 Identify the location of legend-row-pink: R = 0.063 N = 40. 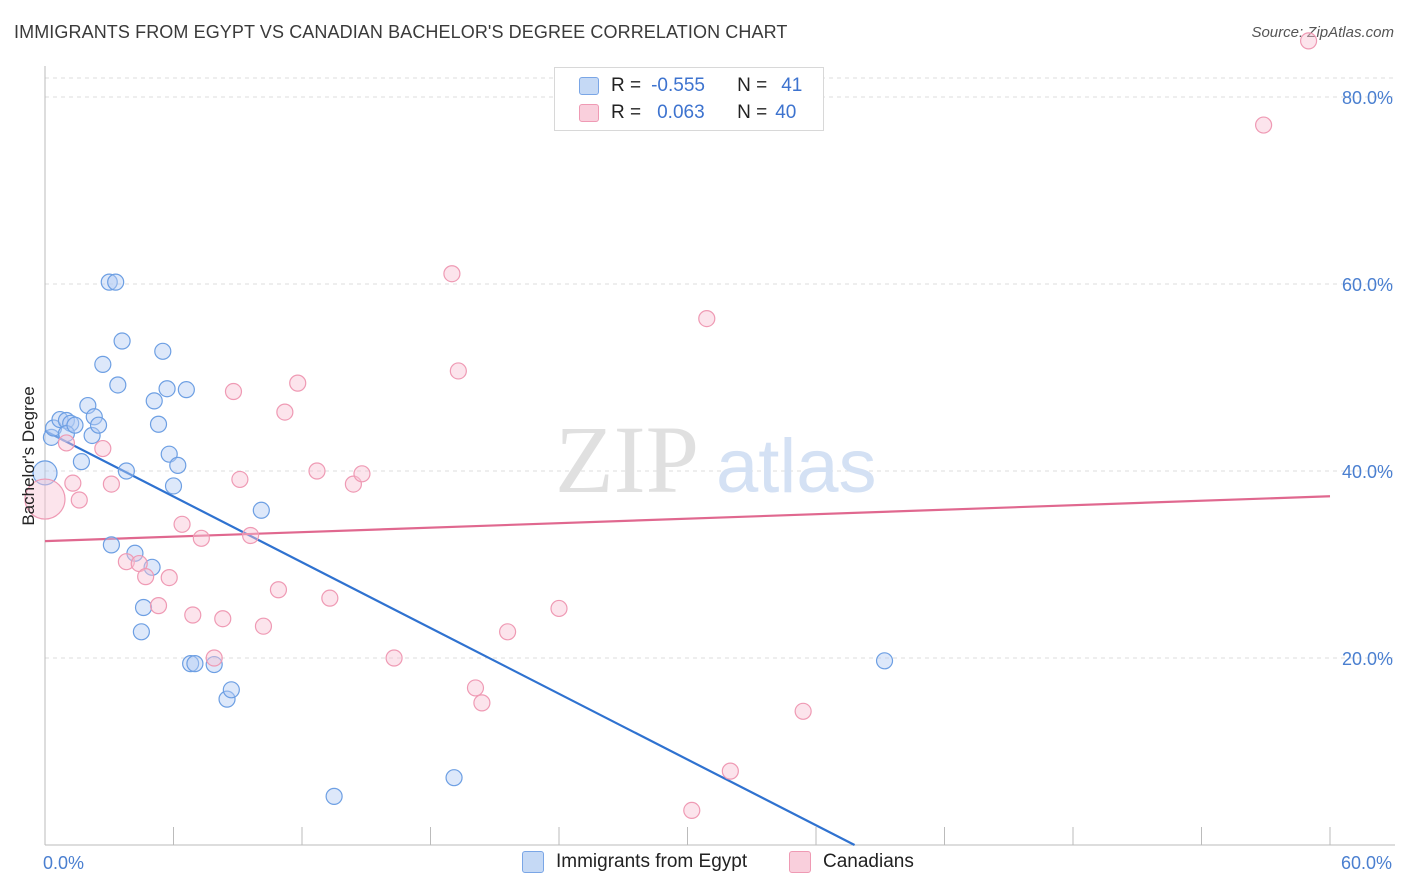
(687, 113).